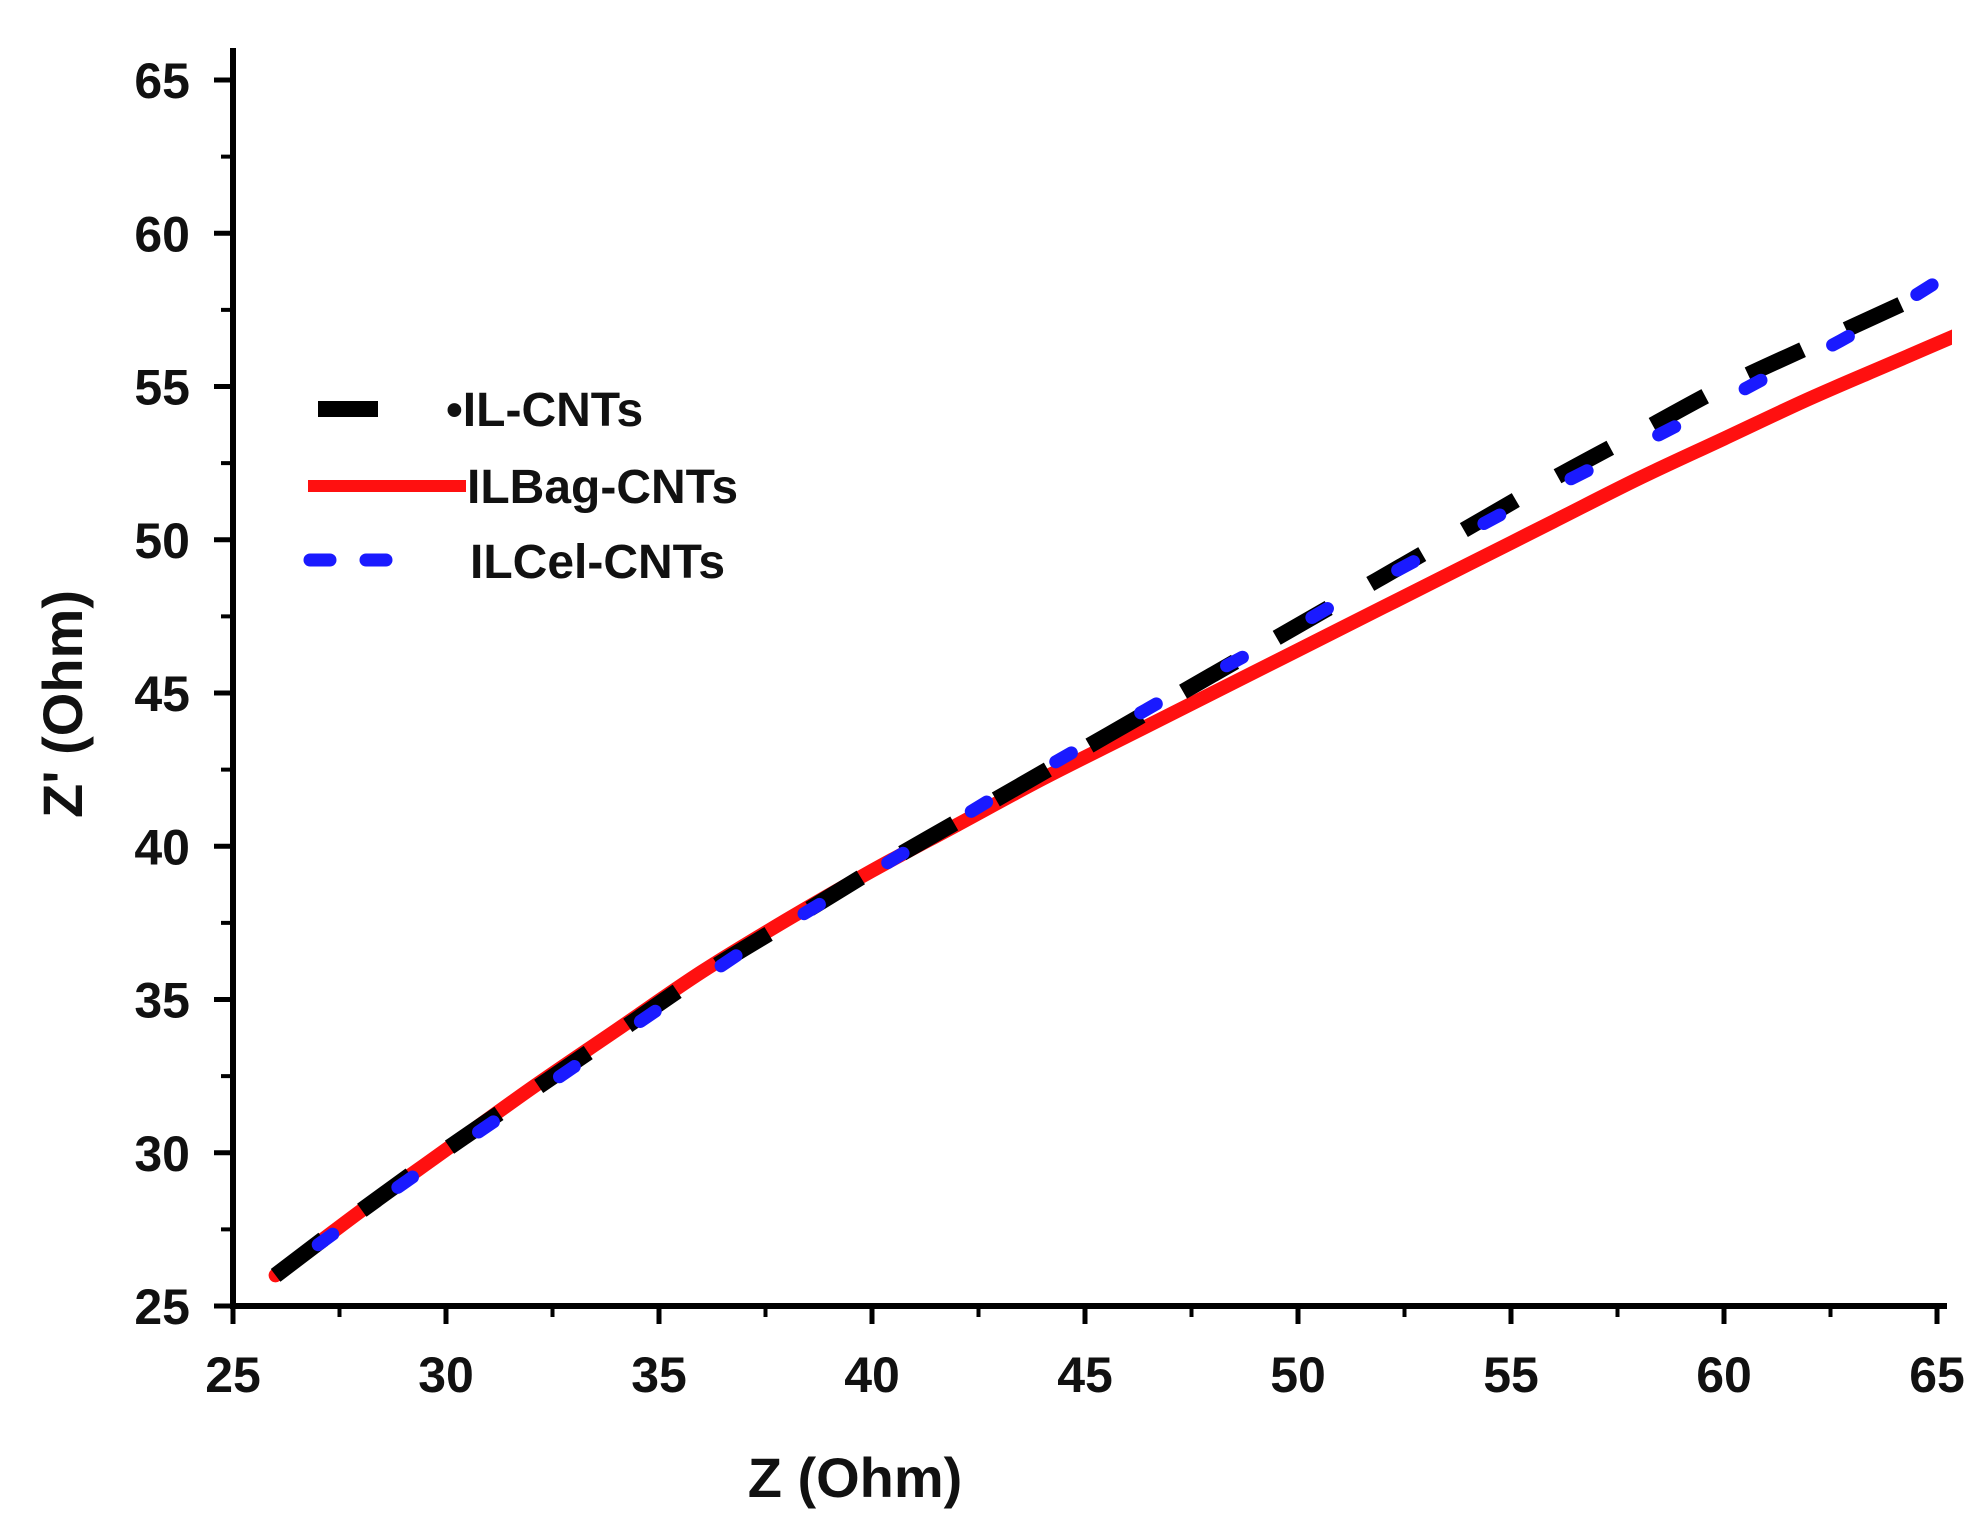 The image size is (1980, 1539). What do you see at coordinates (162, 1154) in the screenshot?
I see `y-tick-label-30: 30` at bounding box center [162, 1154].